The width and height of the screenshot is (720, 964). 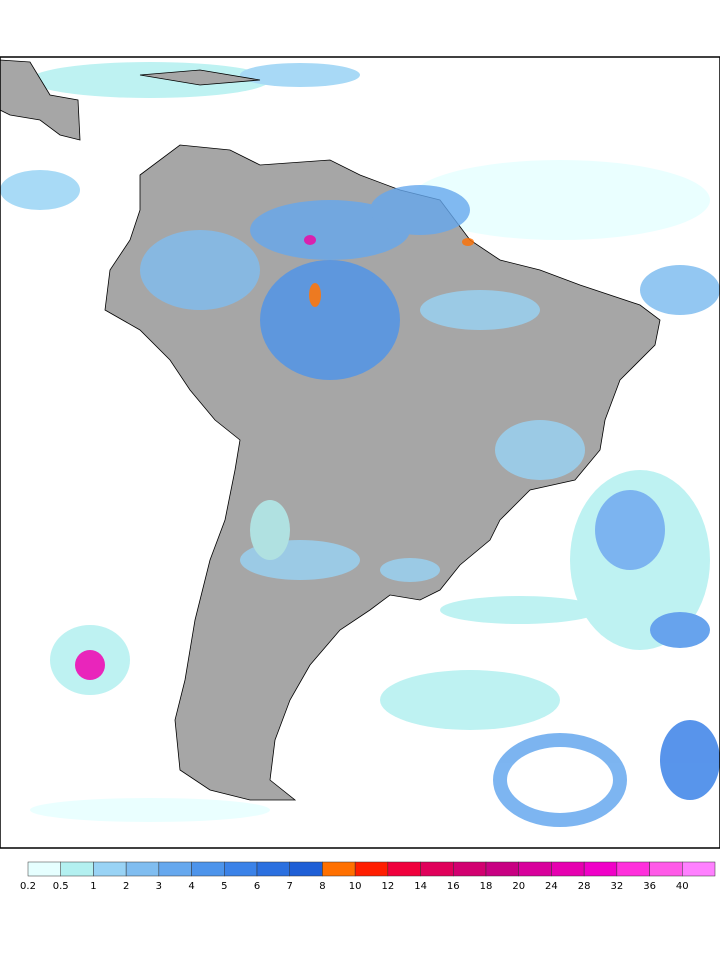 I want to click on color-legend: 0.2 0.5 1 2 3 4 5 6 7 8 10 12 14 16 18 20 24 28 32 36 40, so click(x=368, y=876).